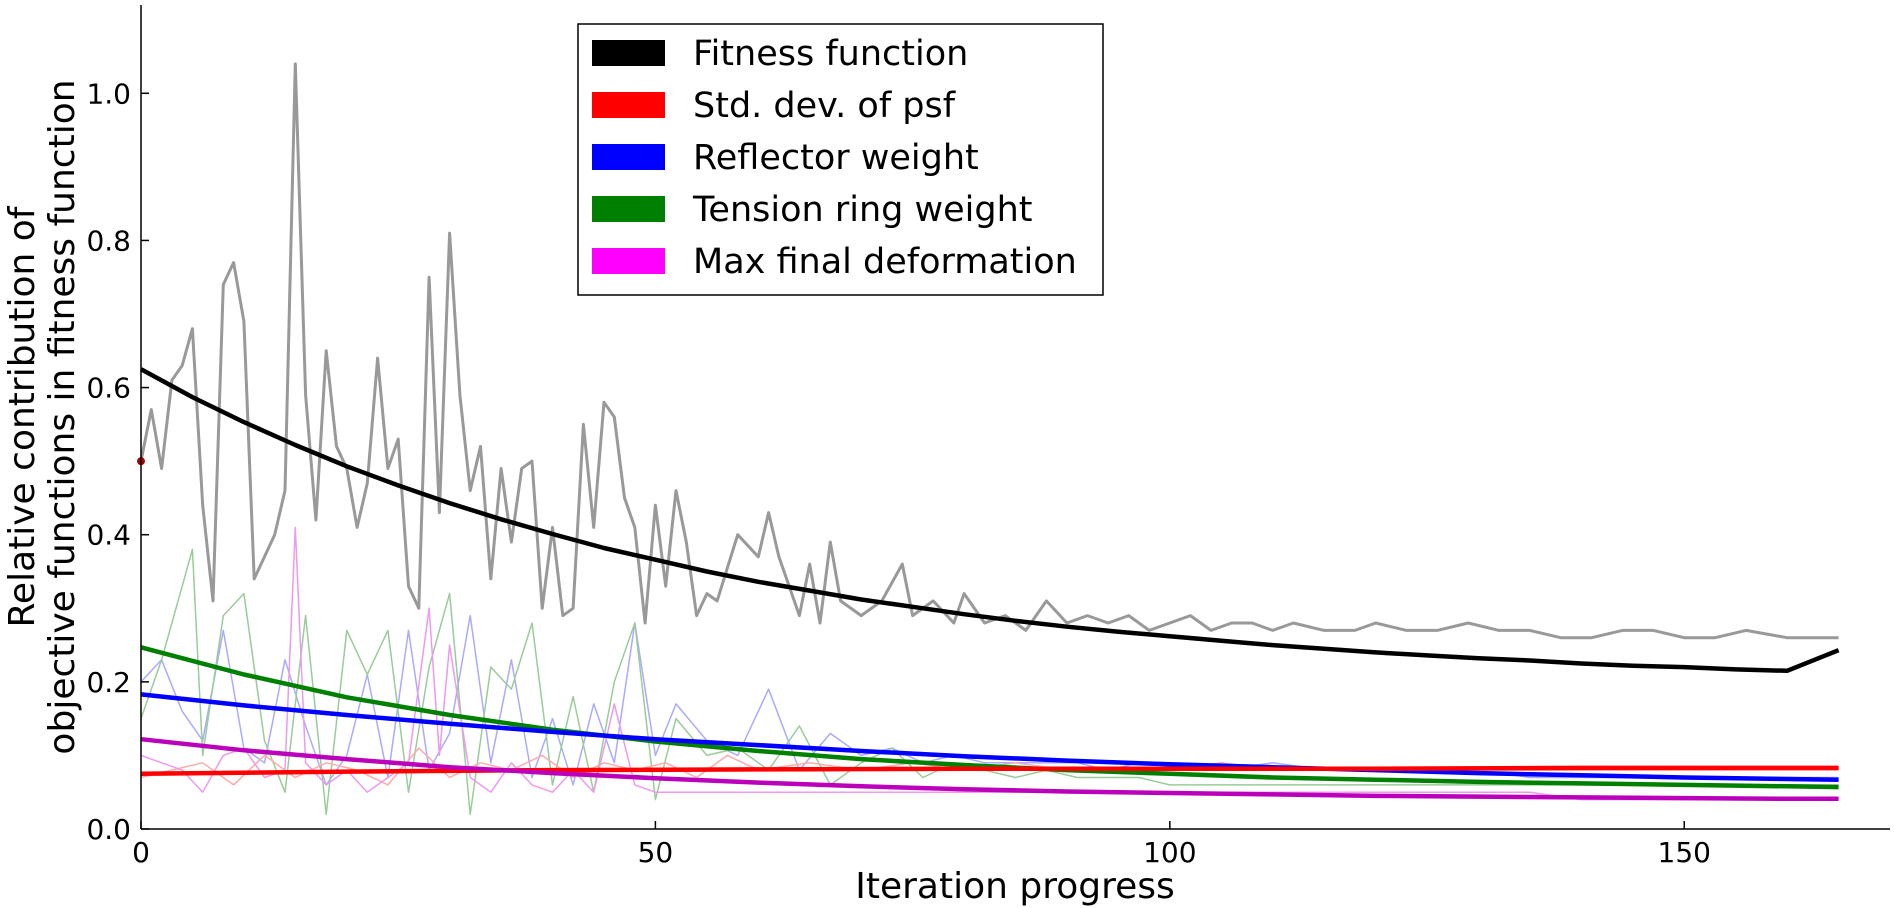 Image resolution: width=1894 pixels, height=908 pixels. Describe the element at coordinates (108, 829) in the screenshot. I see `y-tick-label: 0.0` at that location.